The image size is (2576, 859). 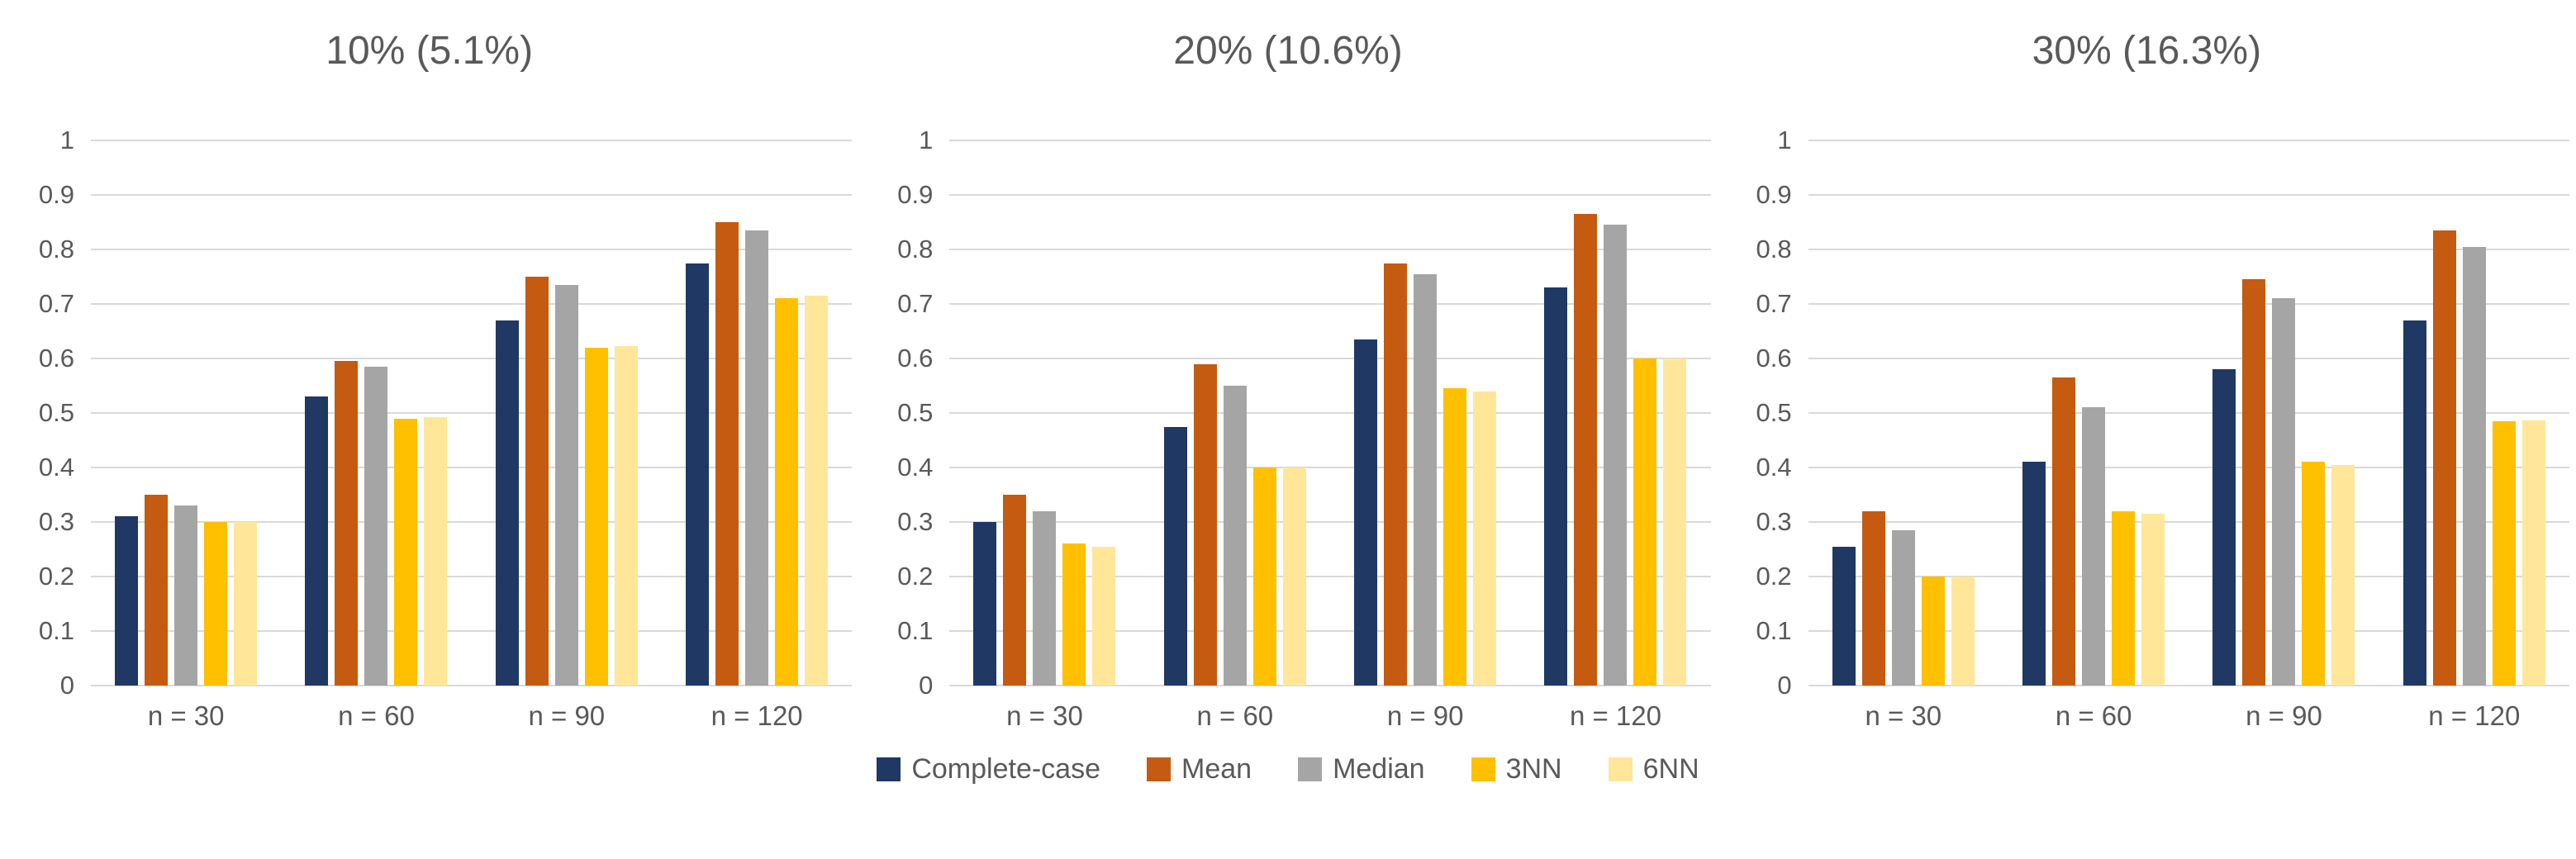 What do you see at coordinates (927, 685) in the screenshot?
I see `y-axis-label: 0` at bounding box center [927, 685].